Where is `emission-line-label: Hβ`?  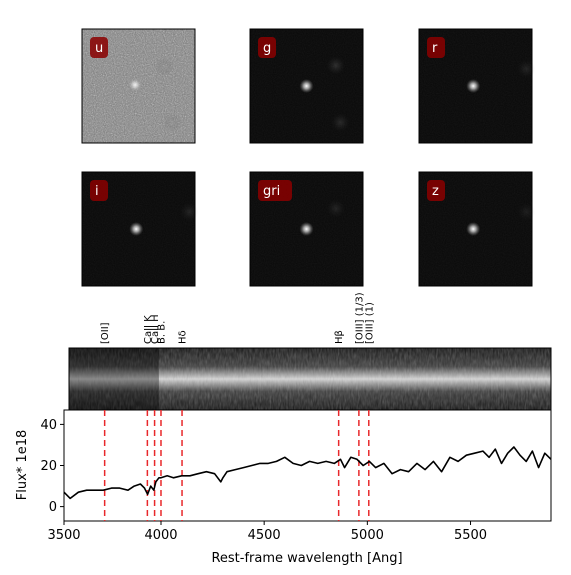
emission-line-label: Hβ is located at coordinates (339, 337).